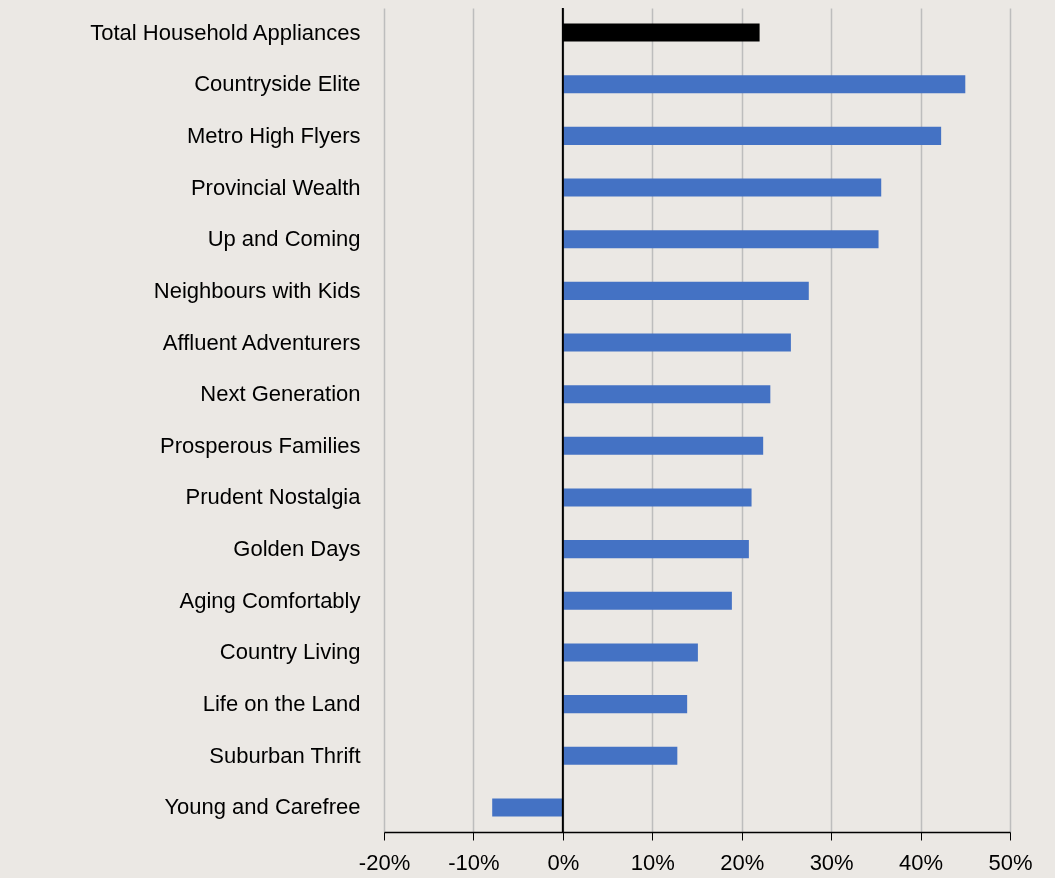  What do you see at coordinates (297, 549) in the screenshot?
I see `y-tick-label: Golden Days` at bounding box center [297, 549].